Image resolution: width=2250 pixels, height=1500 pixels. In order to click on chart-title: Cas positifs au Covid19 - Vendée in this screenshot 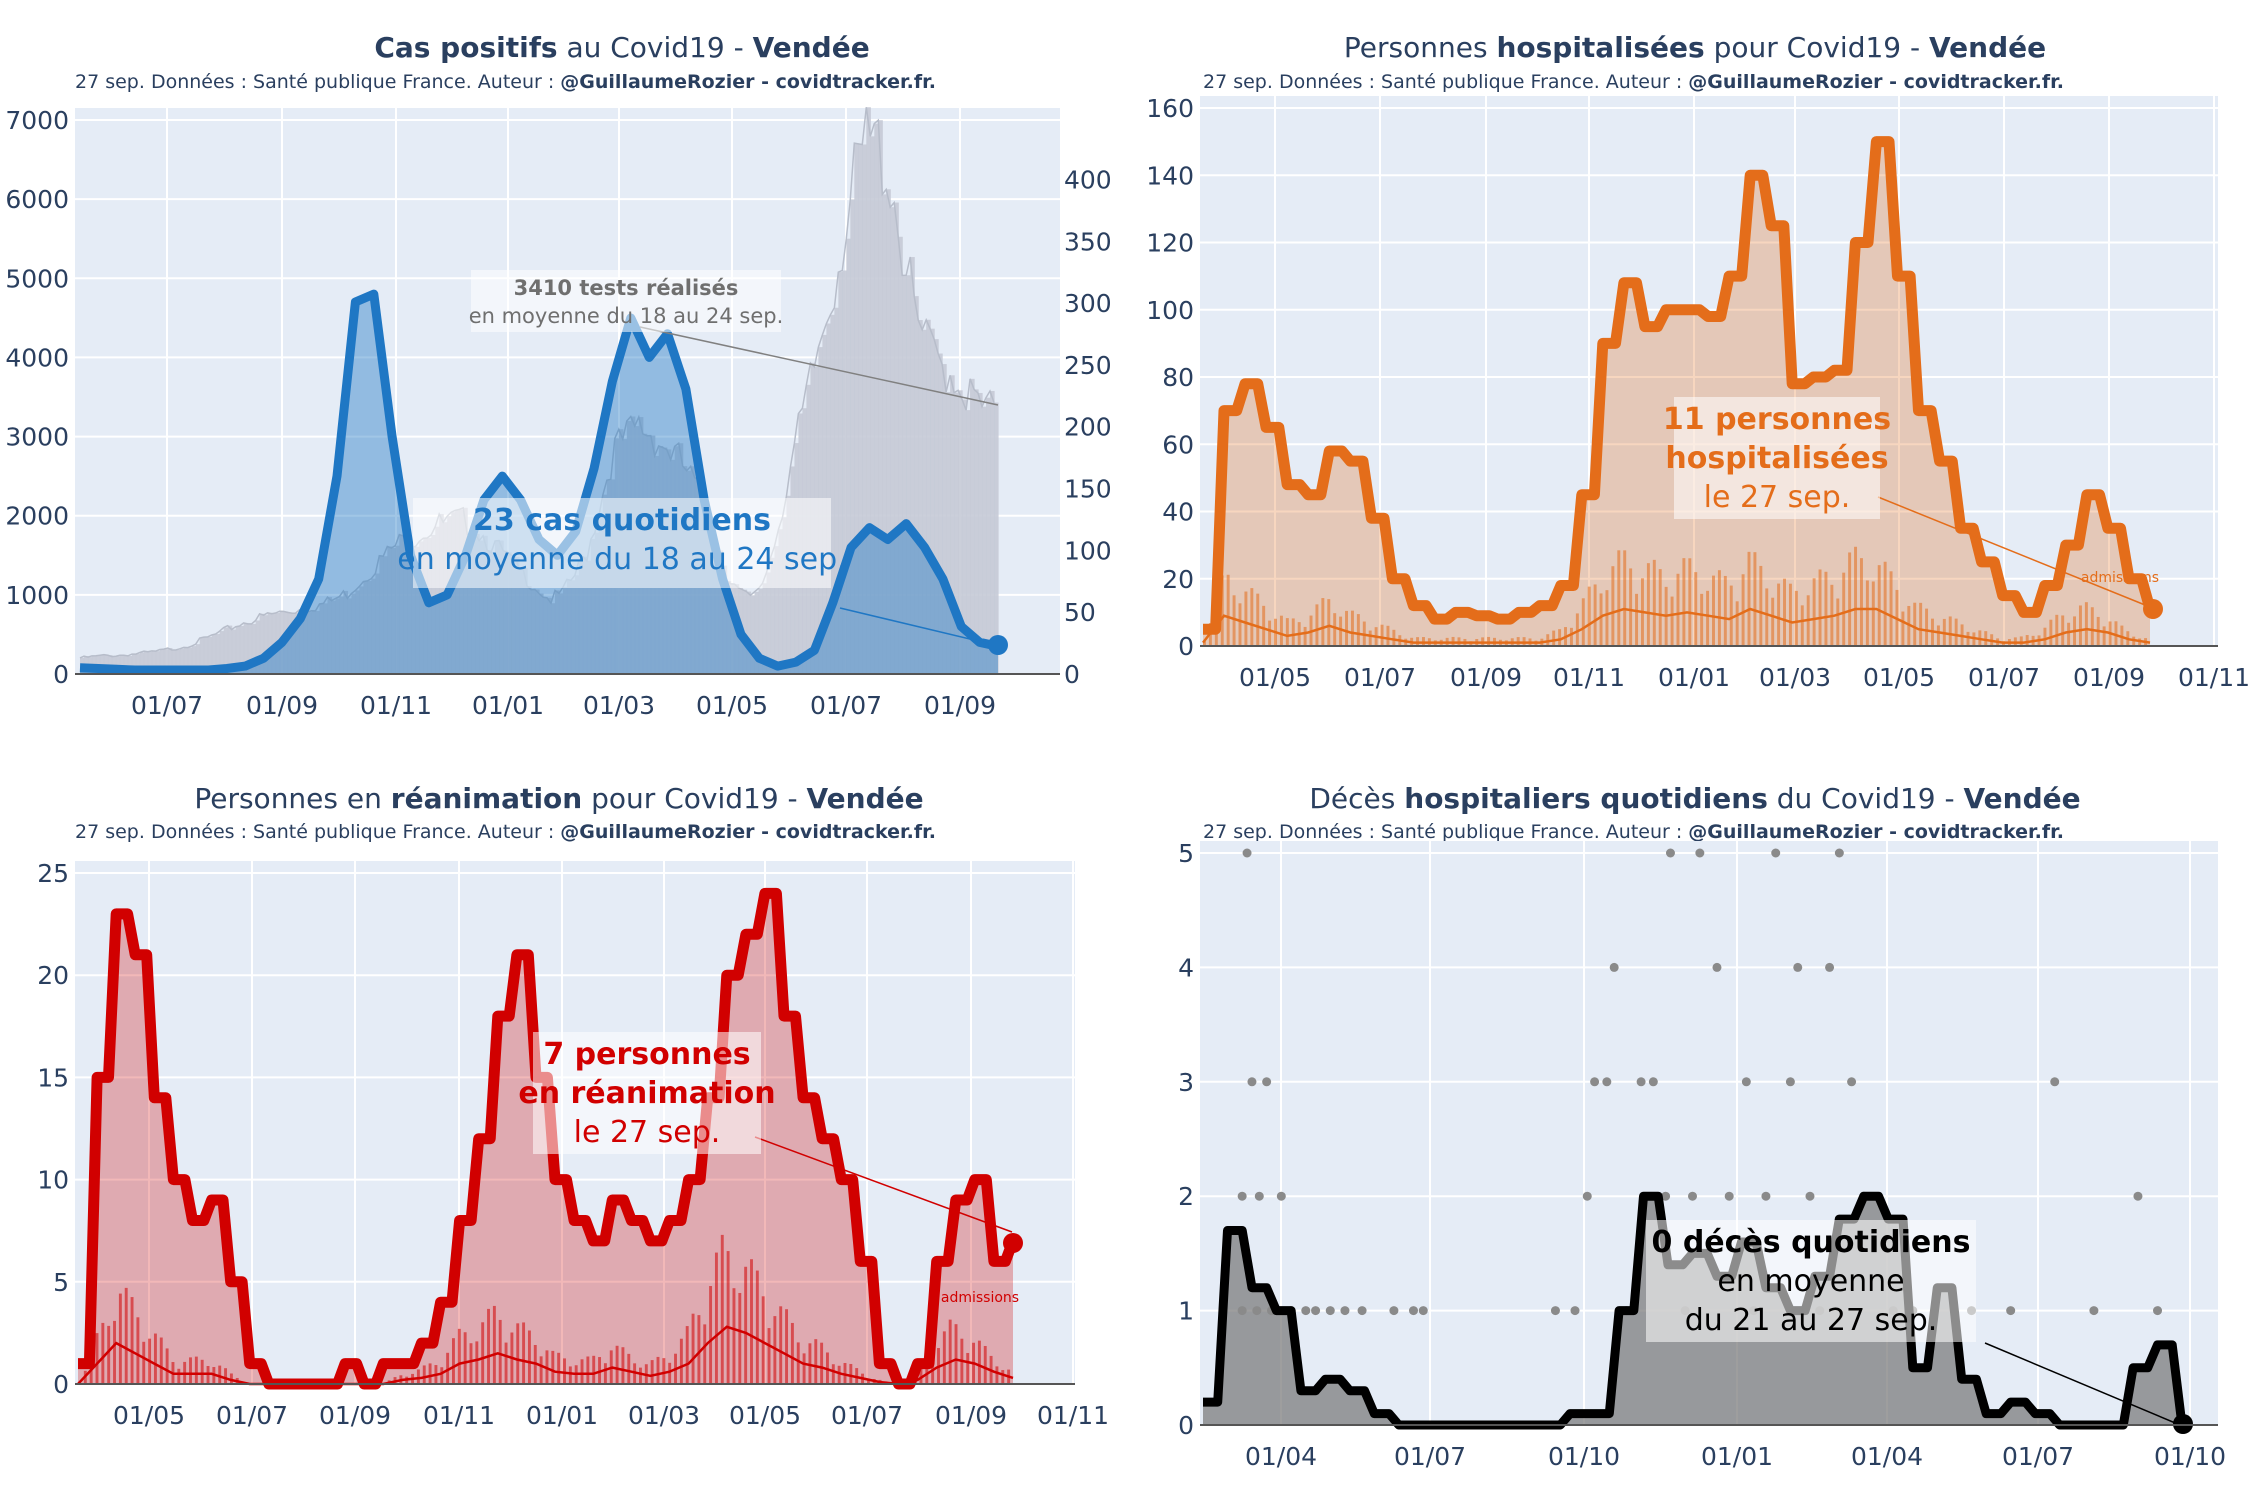, I will do `click(621, 47)`.